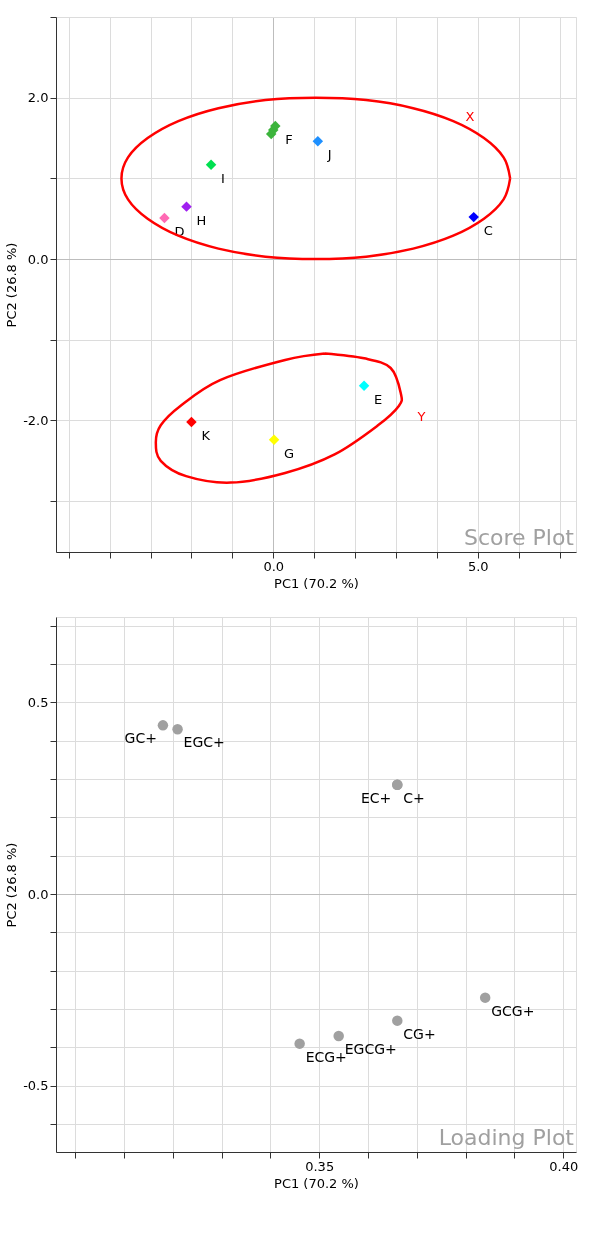 The image size is (608, 1254). I want to click on y-tick-label: 0.5, so click(38, 702).